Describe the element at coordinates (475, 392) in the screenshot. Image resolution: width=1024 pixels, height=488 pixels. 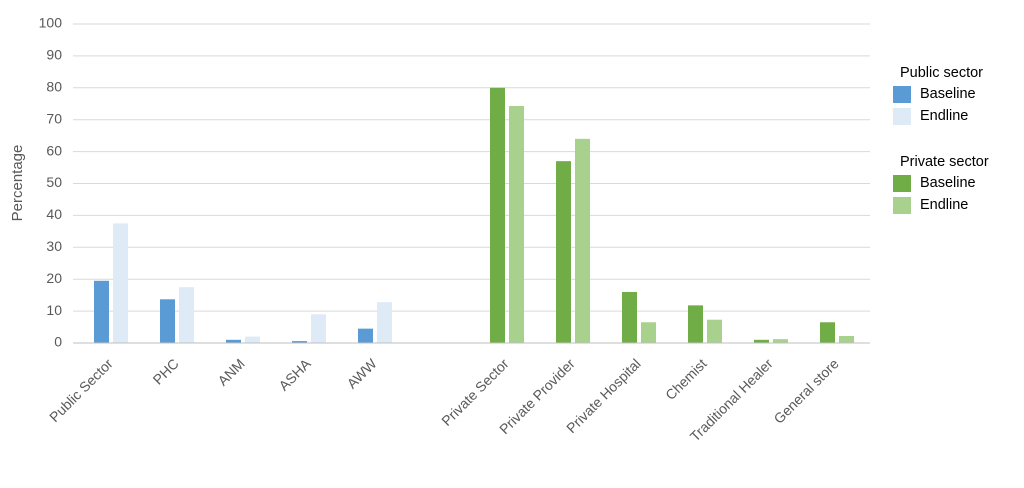
I see `x-tick-label: Private Sector` at that location.